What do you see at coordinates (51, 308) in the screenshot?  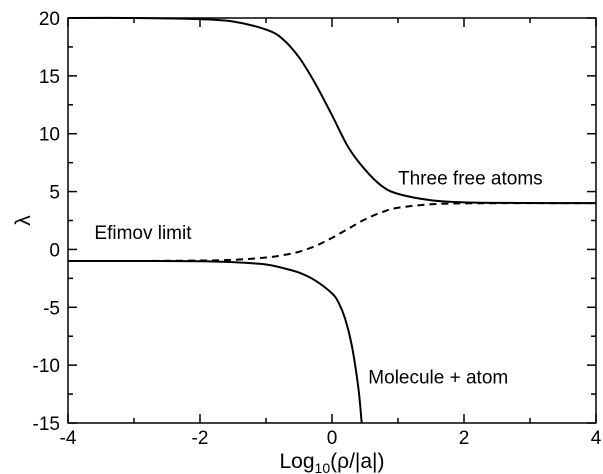 I see `y-tick-label: -5` at bounding box center [51, 308].